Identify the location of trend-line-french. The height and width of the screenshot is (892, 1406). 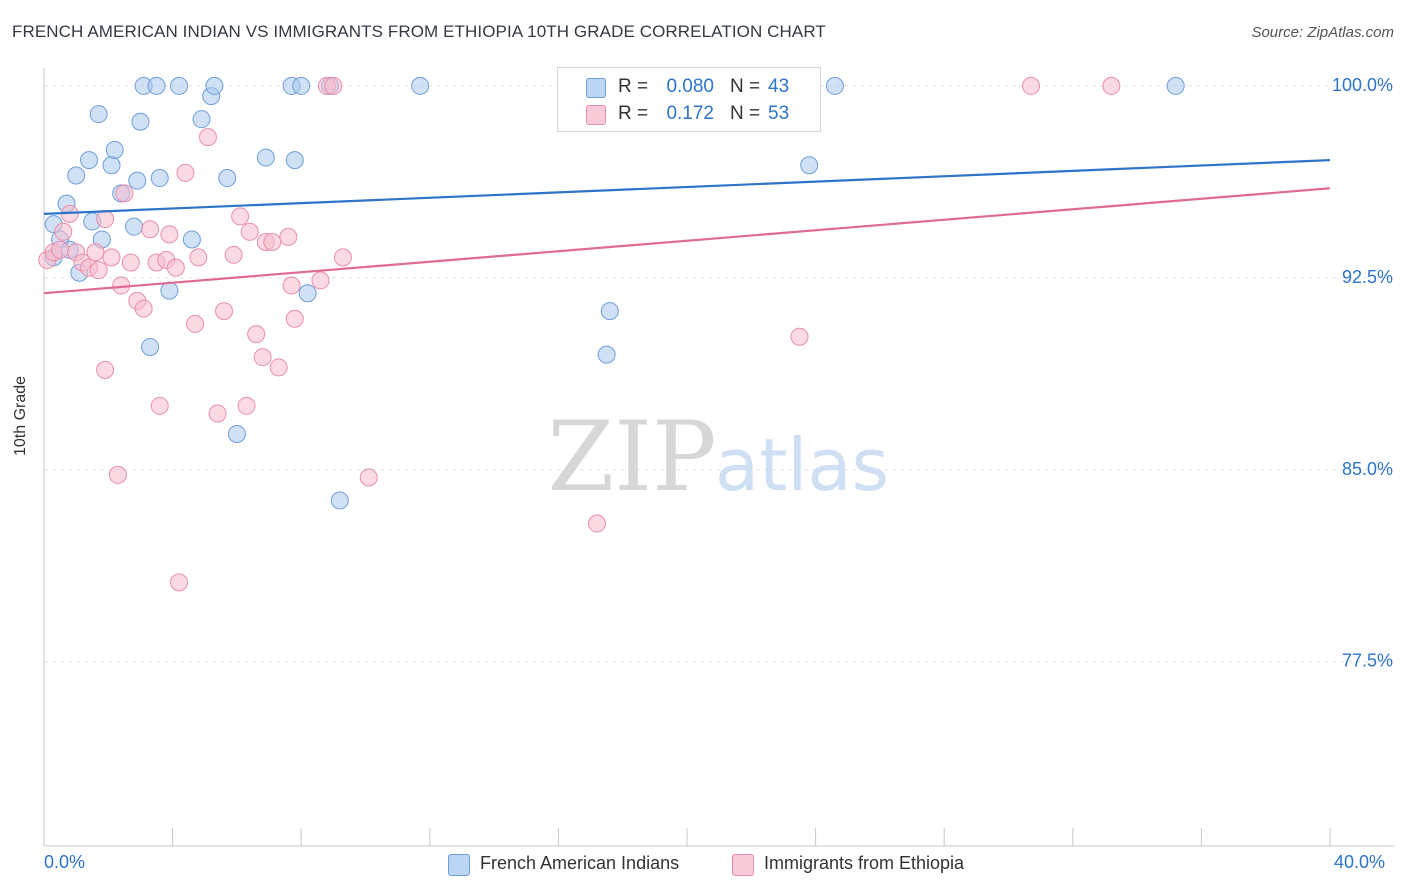
(687, 187).